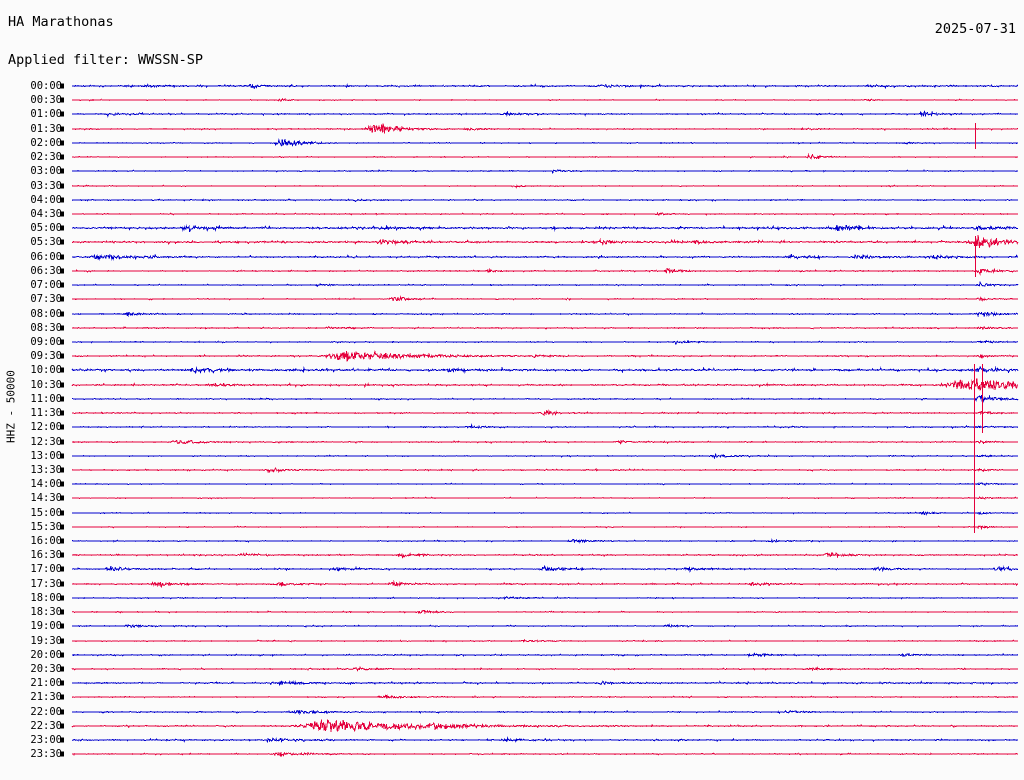  I want to click on helicorder-row: 04:30, so click(512, 214).